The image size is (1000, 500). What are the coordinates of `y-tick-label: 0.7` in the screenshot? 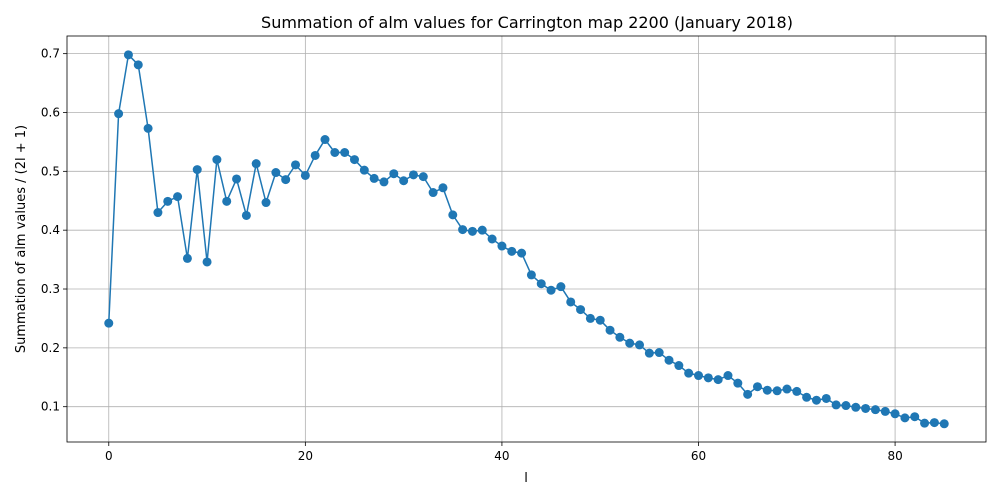 It's located at (50, 54).